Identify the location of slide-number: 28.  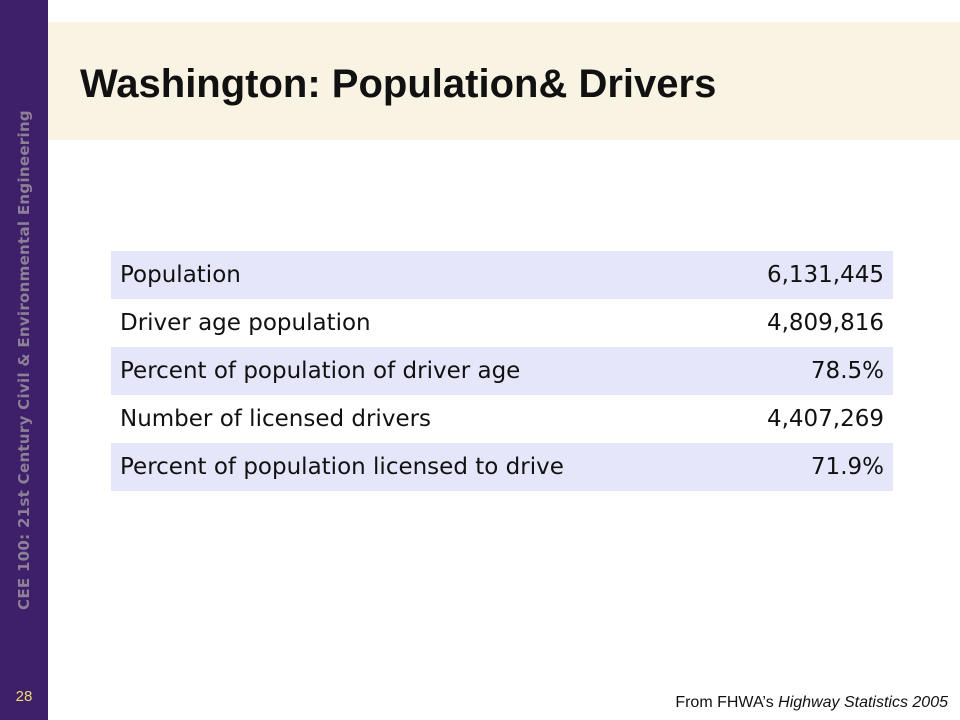
(24, 696).